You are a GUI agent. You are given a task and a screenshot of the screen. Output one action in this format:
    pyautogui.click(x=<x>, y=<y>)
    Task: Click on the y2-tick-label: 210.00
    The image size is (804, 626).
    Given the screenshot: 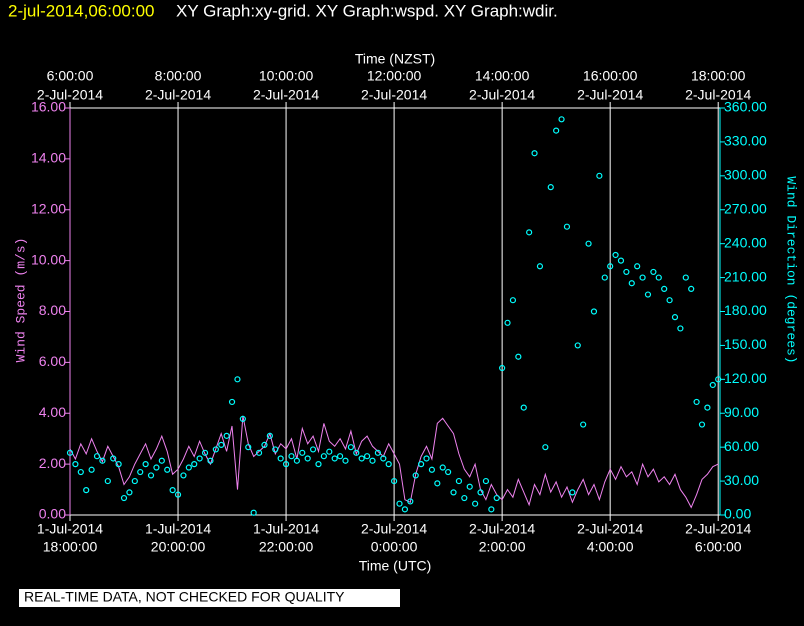 What is the action you would take?
    pyautogui.click(x=745, y=276)
    